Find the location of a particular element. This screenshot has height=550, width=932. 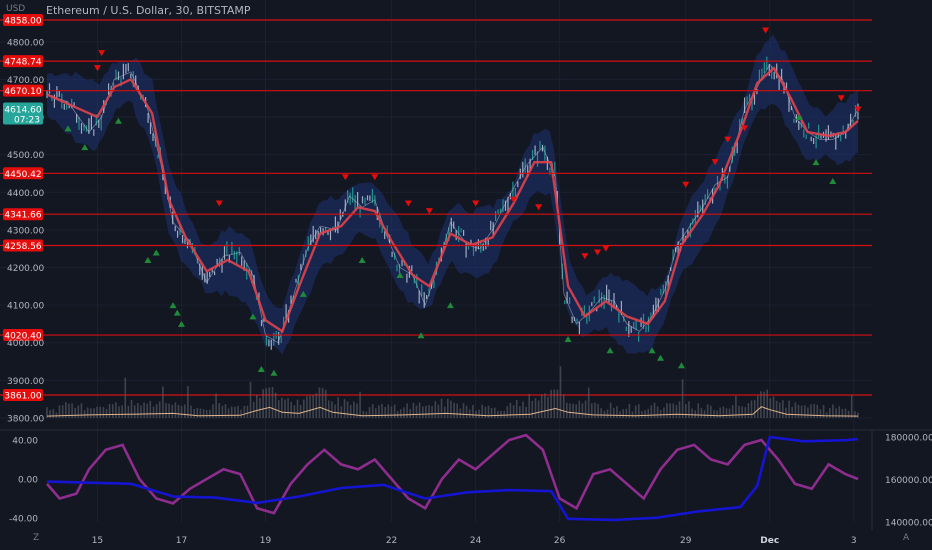

level-label: 4450.42 is located at coordinates (22, 175).